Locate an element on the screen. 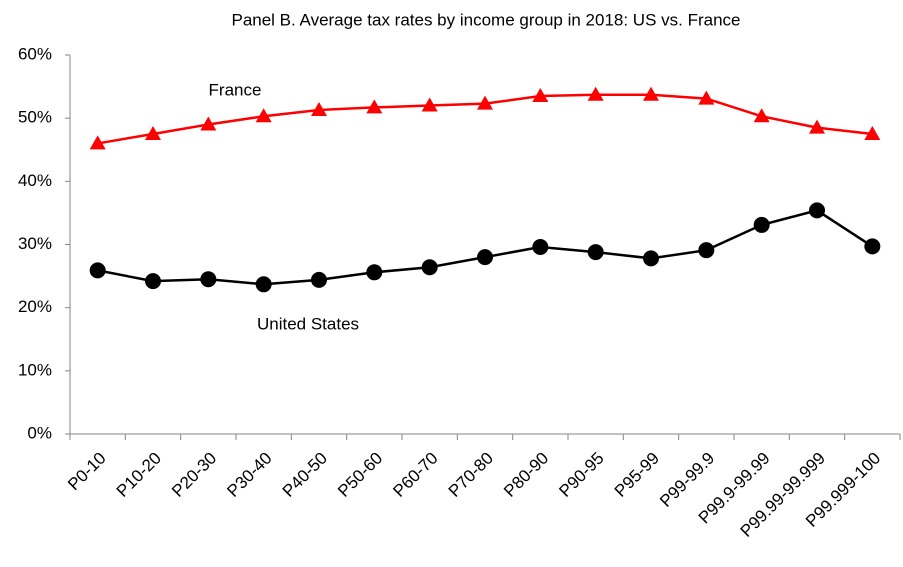 Image resolution: width=903 pixels, height=567 pixels. series-label: France is located at coordinates (235, 89).